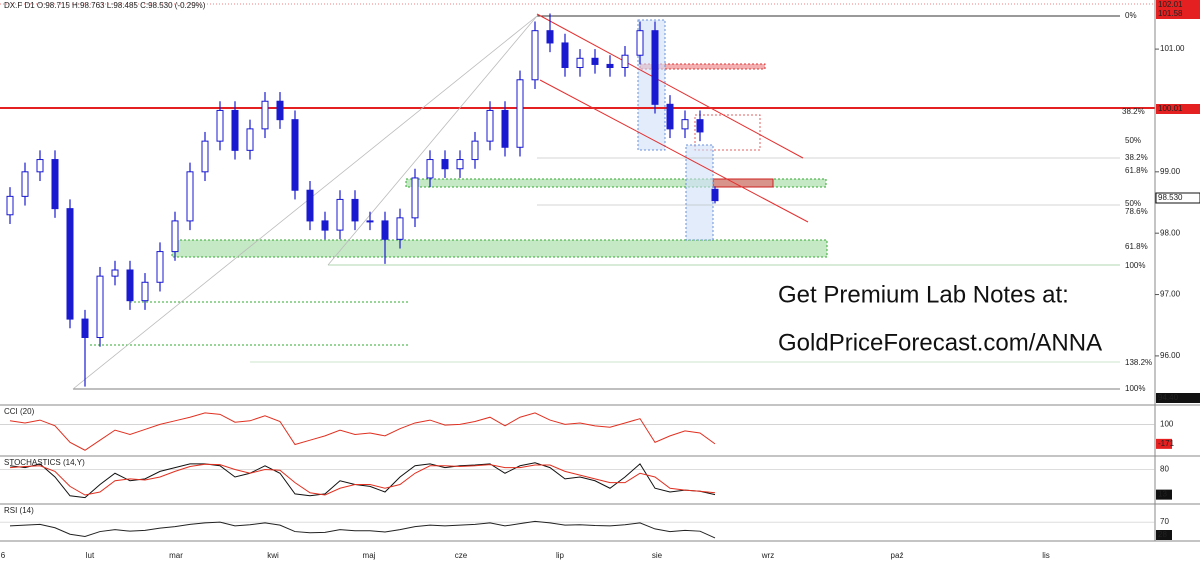  I want to click on price-label: 102.01, so click(1170, 4).